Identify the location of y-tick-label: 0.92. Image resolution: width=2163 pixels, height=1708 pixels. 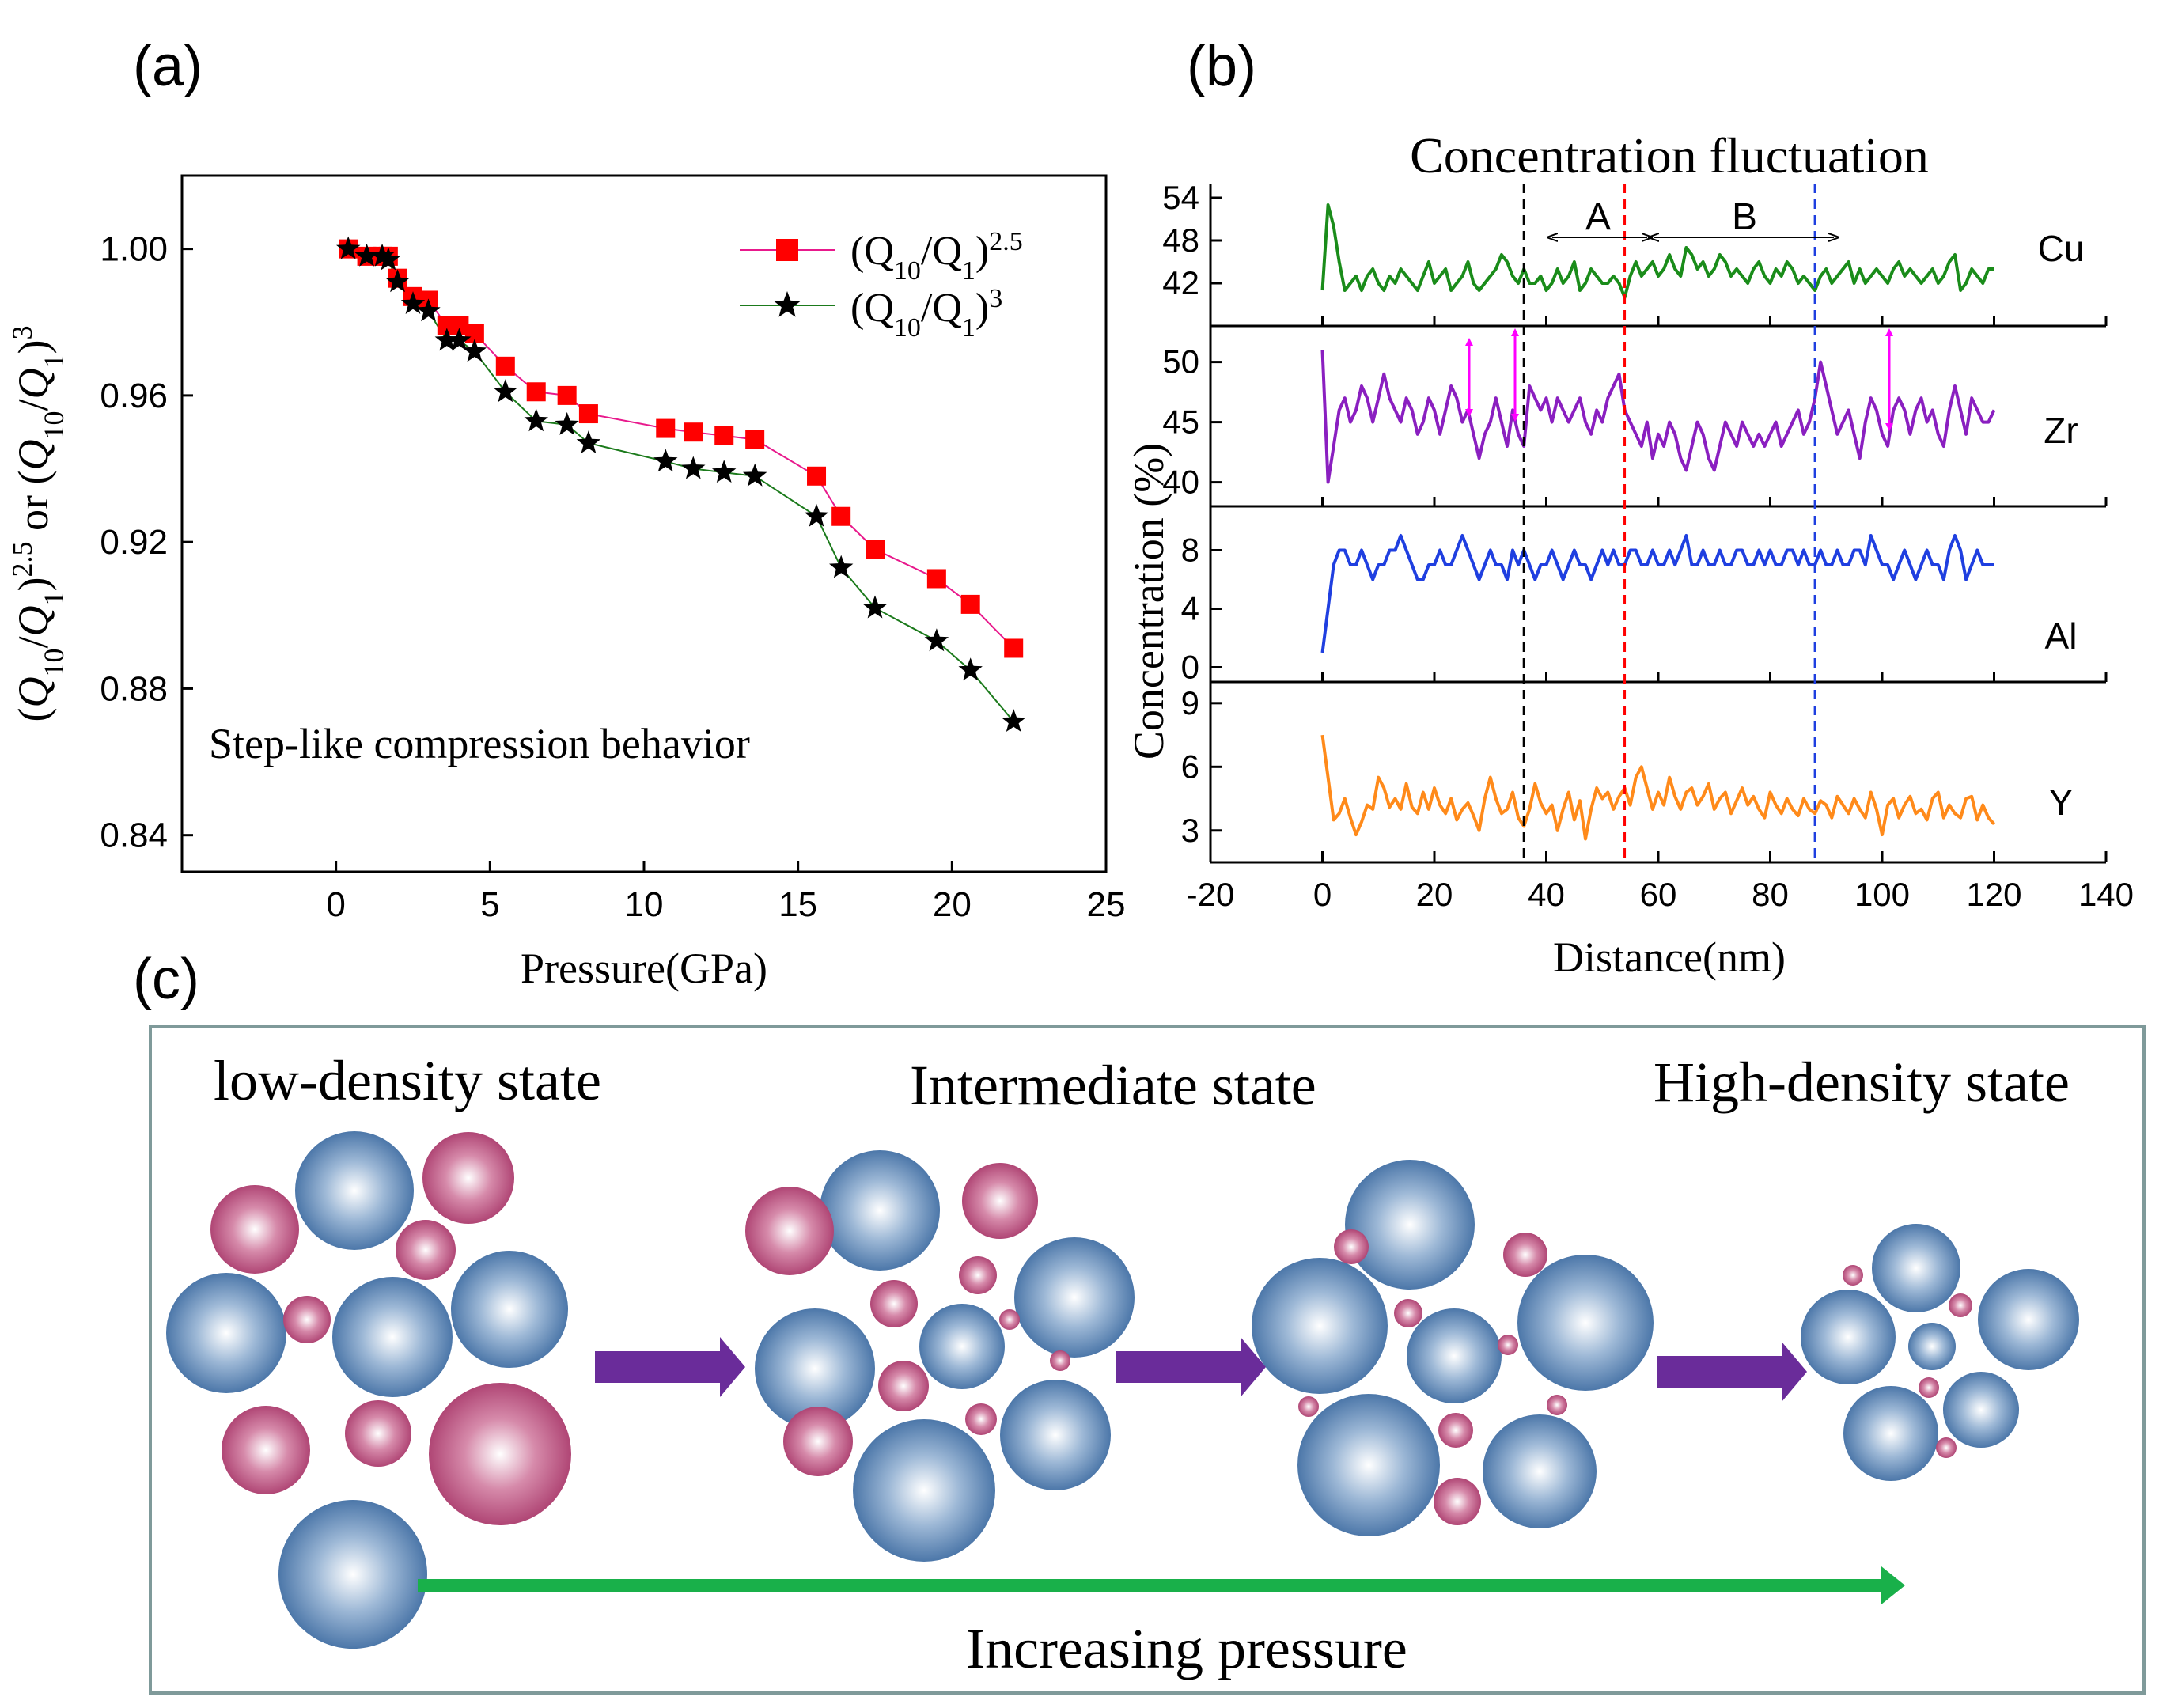
(134, 542).